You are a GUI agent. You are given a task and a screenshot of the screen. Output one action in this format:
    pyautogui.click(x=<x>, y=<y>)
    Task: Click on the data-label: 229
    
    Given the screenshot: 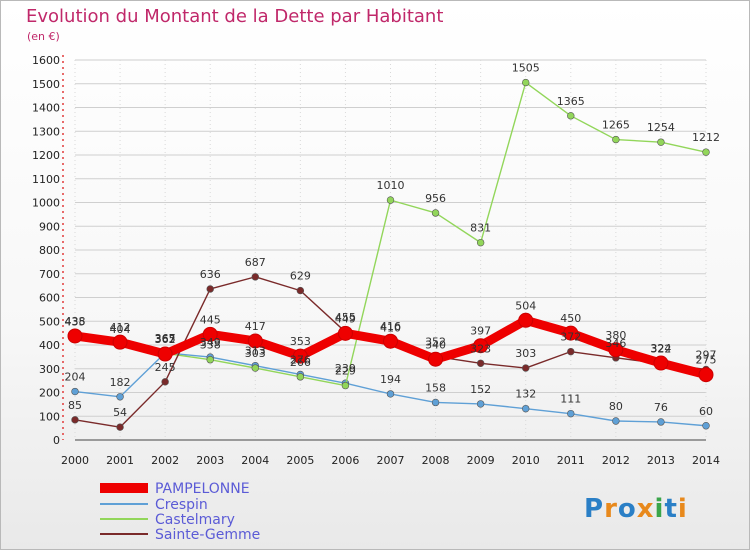 What is the action you would take?
    pyautogui.click(x=345, y=371)
    